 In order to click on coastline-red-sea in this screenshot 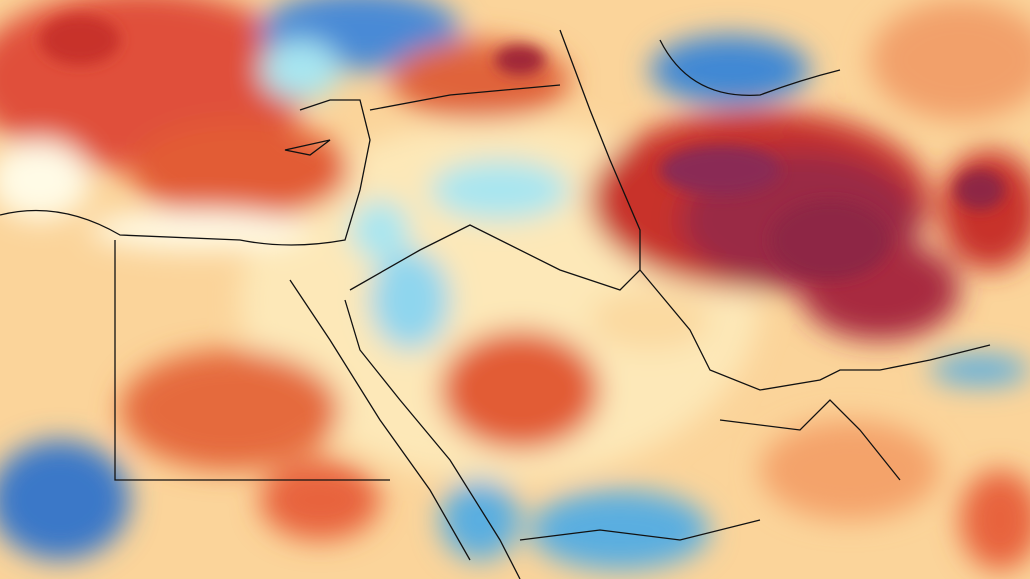, I will do `click(405, 429)`.